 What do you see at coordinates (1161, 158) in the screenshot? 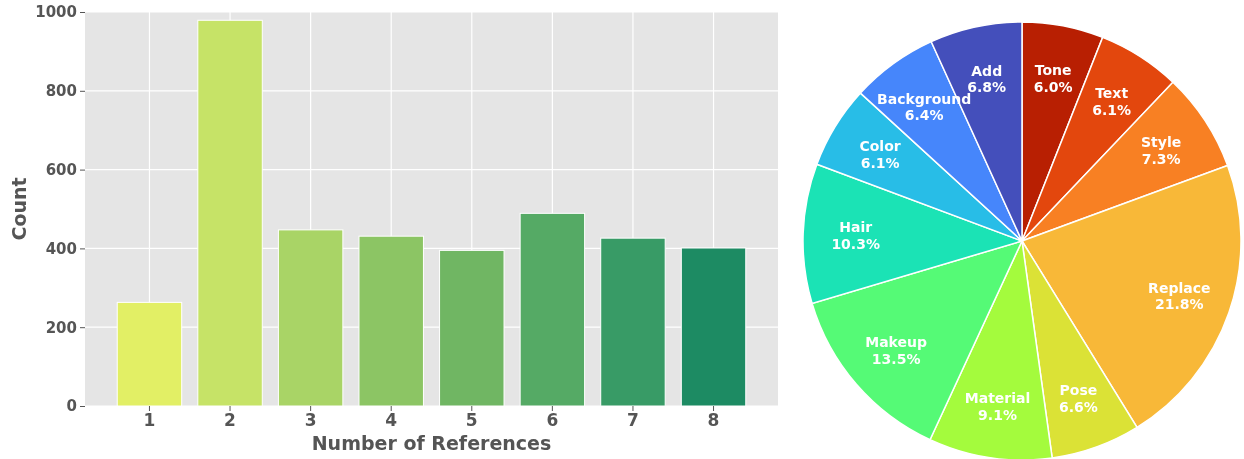
I see `data-label: 7.3%` at bounding box center [1161, 158].